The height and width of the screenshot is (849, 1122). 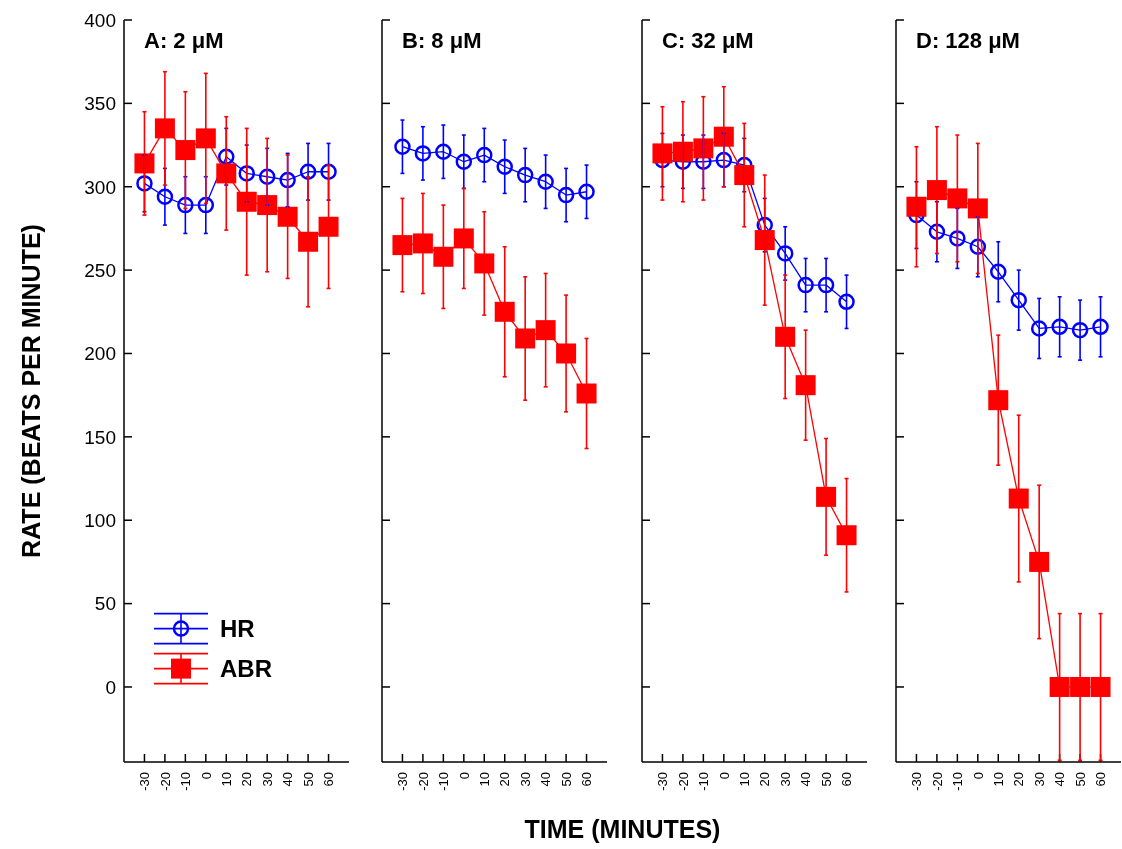 I want to click on x-axis-title: TIME (MINUTES), so click(x=622, y=829).